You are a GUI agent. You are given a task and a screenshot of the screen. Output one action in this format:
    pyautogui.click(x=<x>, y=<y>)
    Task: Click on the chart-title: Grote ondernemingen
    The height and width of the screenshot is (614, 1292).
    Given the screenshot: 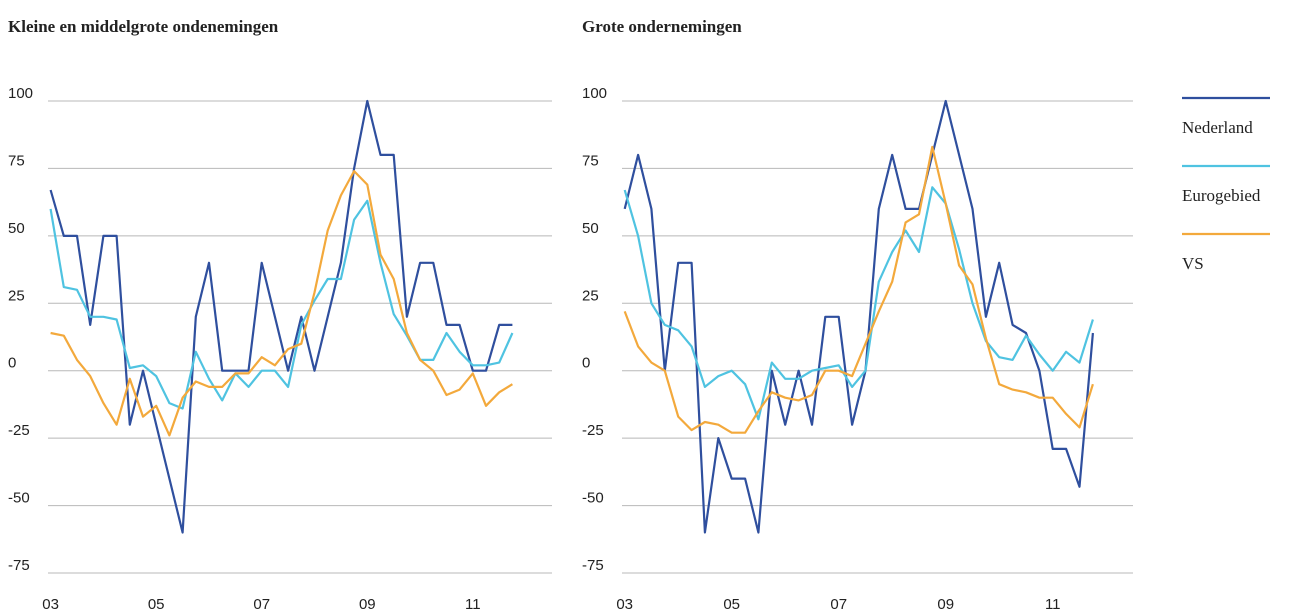 What is the action you would take?
    pyautogui.click(x=662, y=26)
    